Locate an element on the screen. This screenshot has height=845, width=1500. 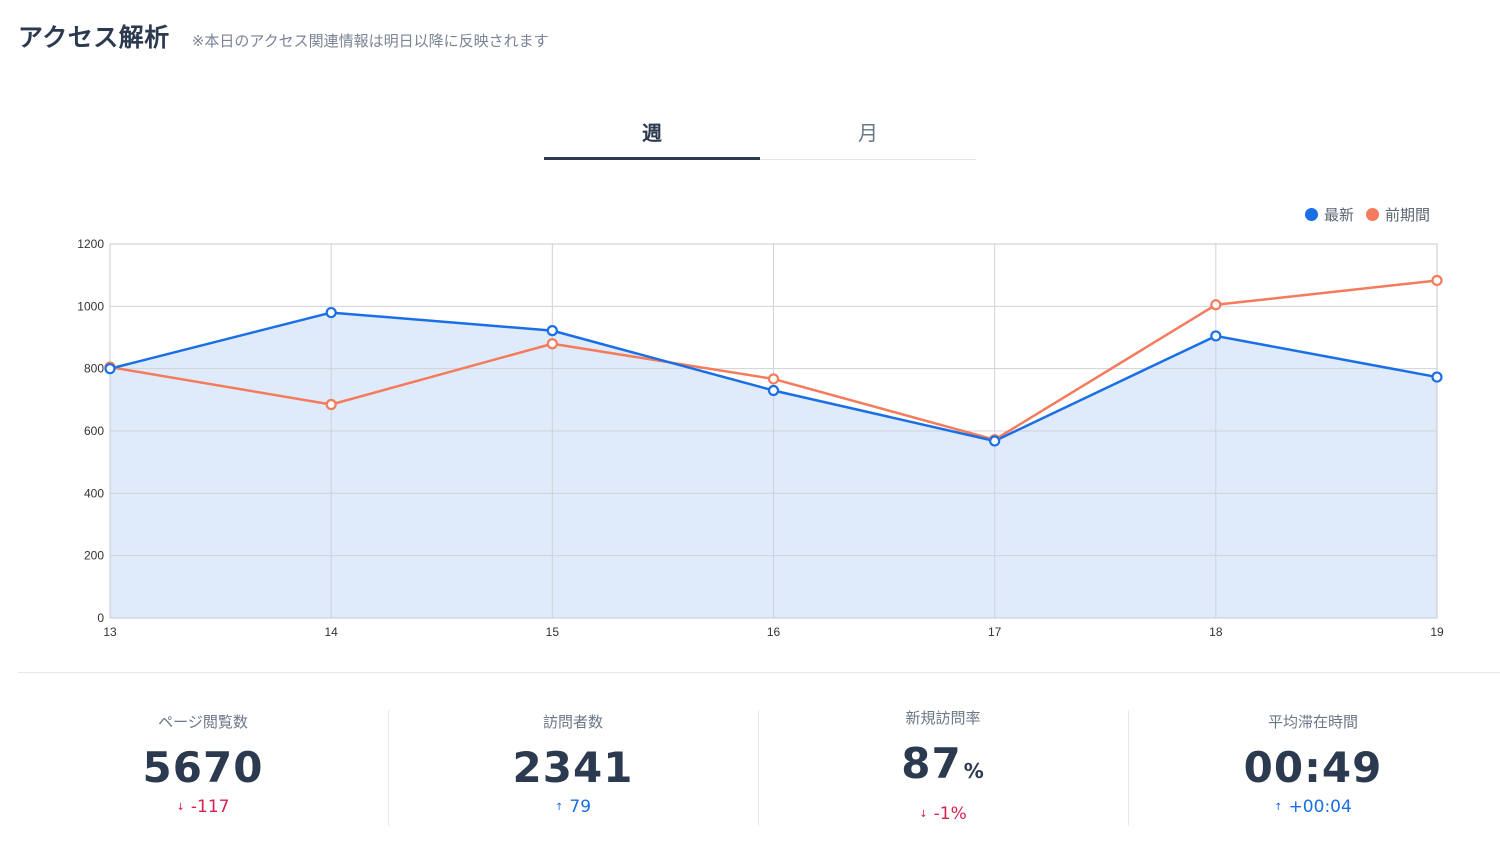
stat-change: ↓ -1% is located at coordinates (943, 814).